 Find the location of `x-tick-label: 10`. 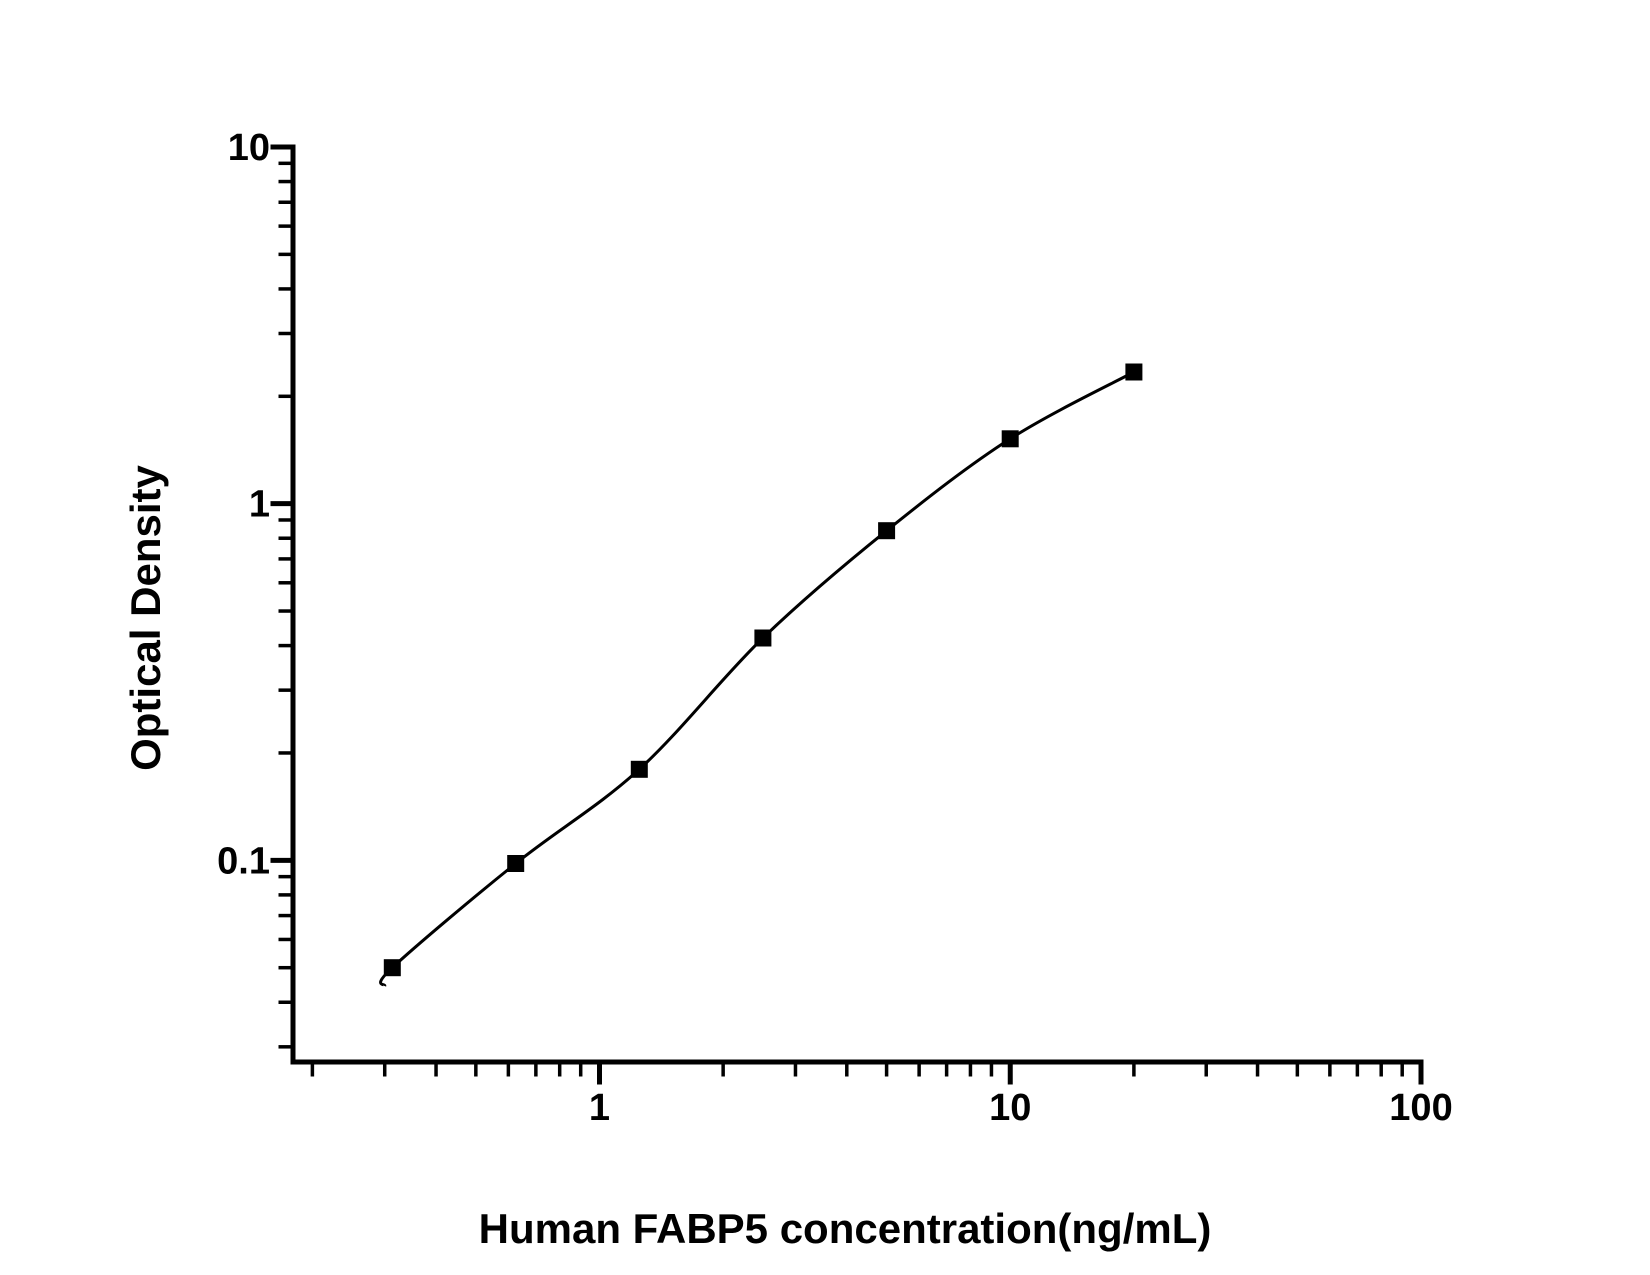

x-tick-label: 10 is located at coordinates (1010, 1108).